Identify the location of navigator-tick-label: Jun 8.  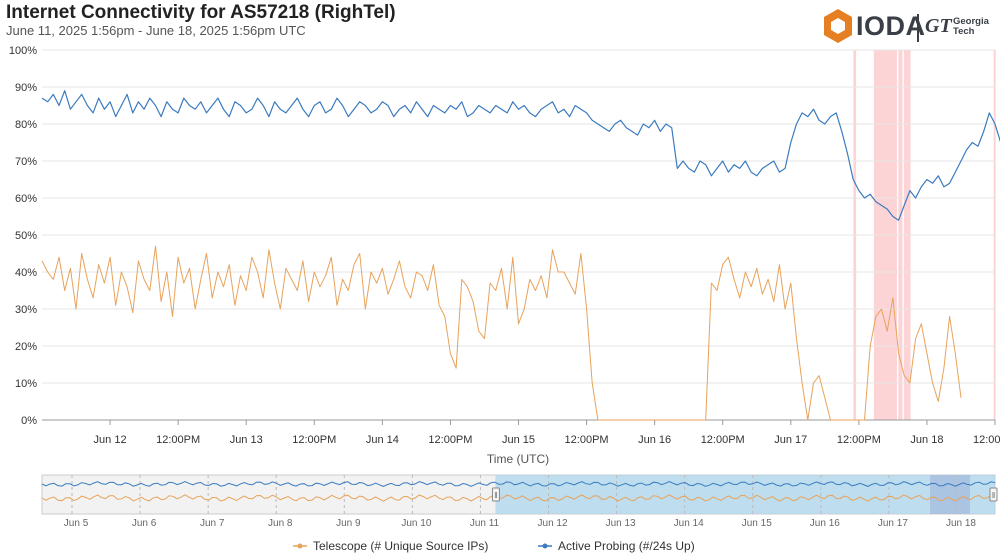
(280, 523).